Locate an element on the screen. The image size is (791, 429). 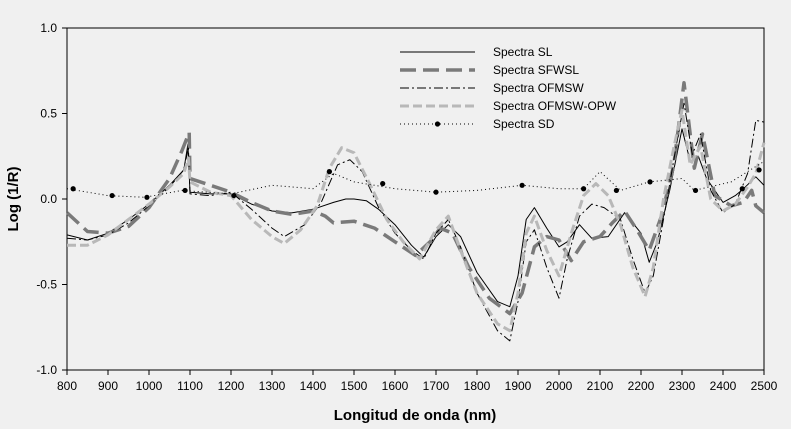
x-tick-label: 2400 is located at coordinates (723, 386).